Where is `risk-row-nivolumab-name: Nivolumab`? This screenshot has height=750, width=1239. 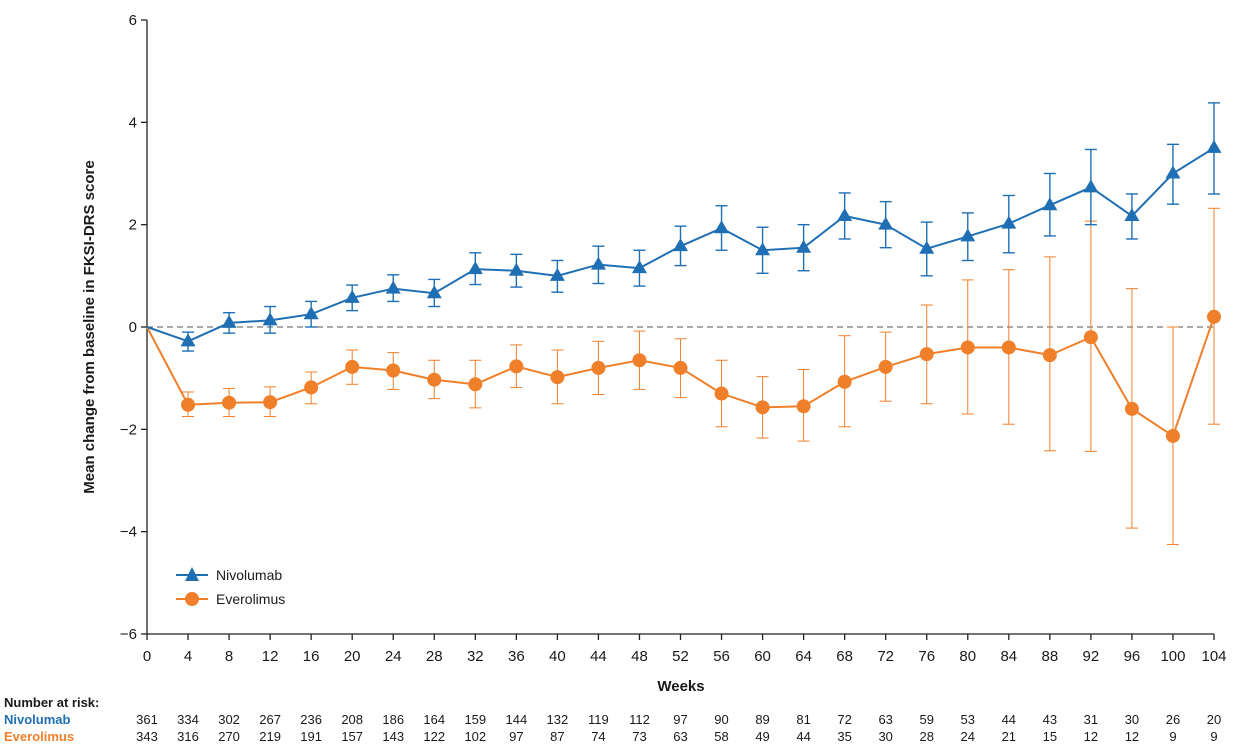 risk-row-nivolumab-name: Nivolumab is located at coordinates (37, 719).